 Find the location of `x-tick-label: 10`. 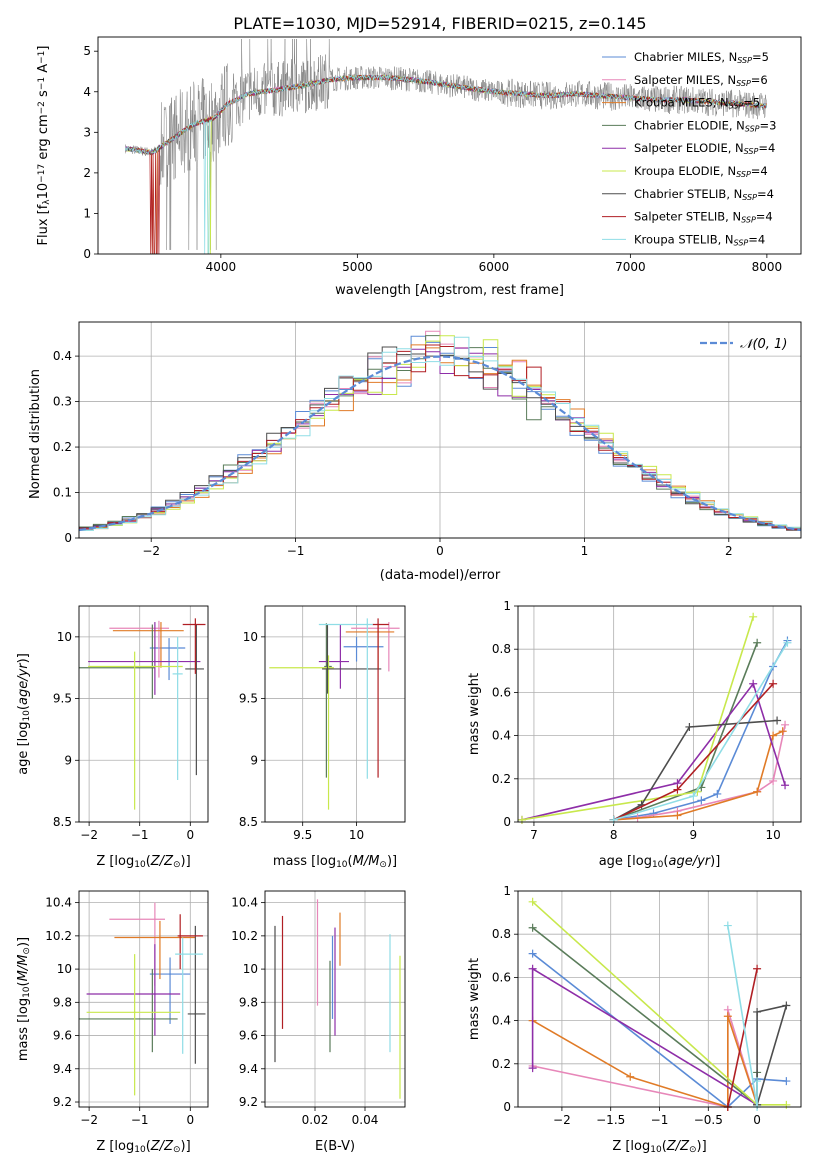

x-tick-label: 10 is located at coordinates (356, 835).